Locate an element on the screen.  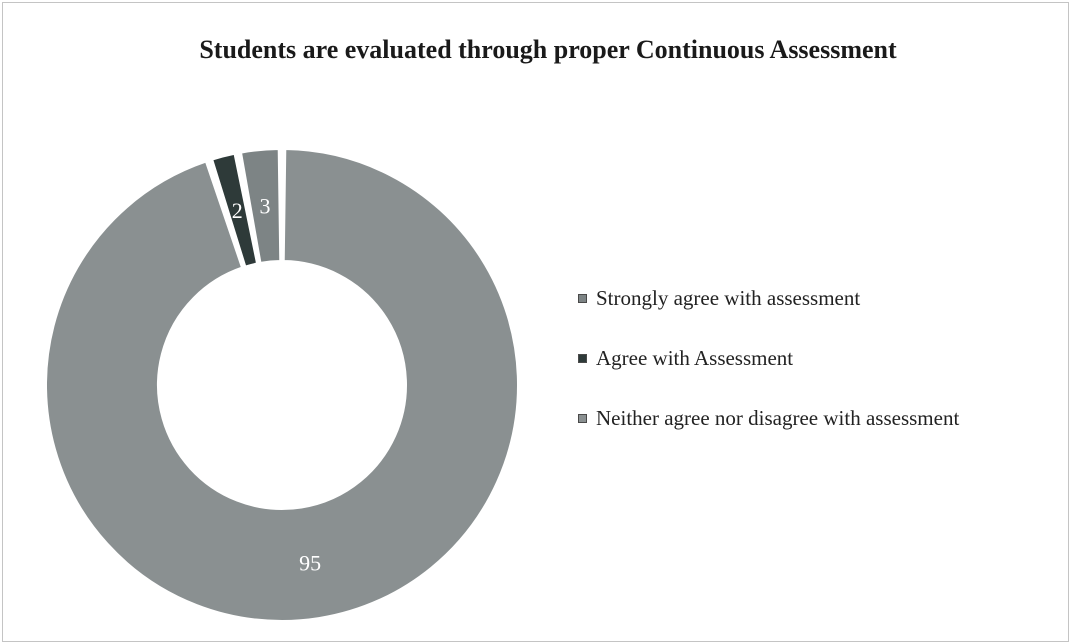
data-label-neither: 95 is located at coordinates (310, 562).